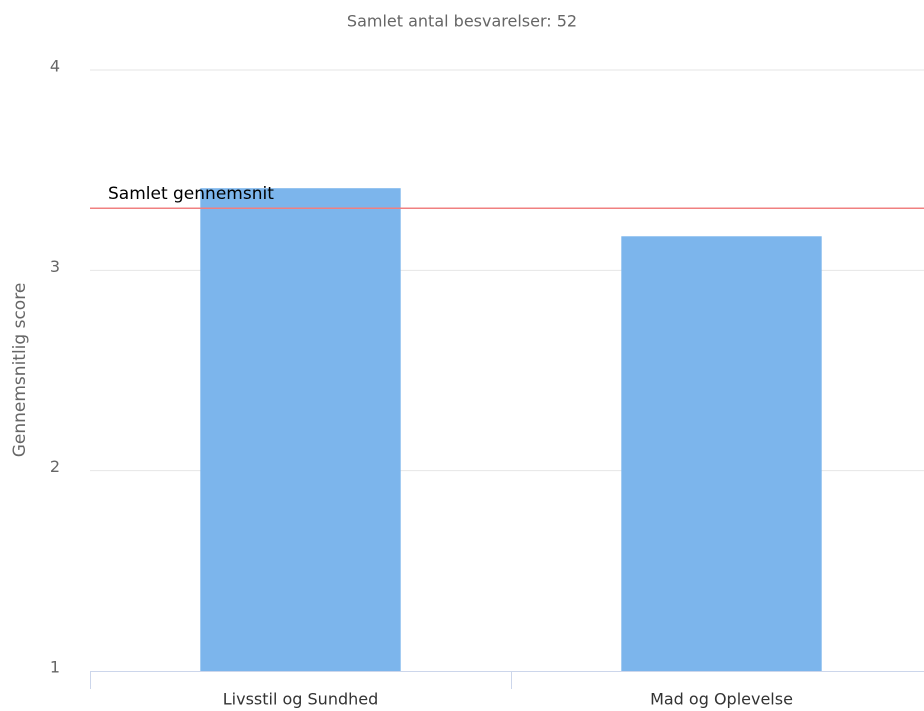  Describe the element at coordinates (55, 667) in the screenshot. I see `y-tick-label: 1` at that location.